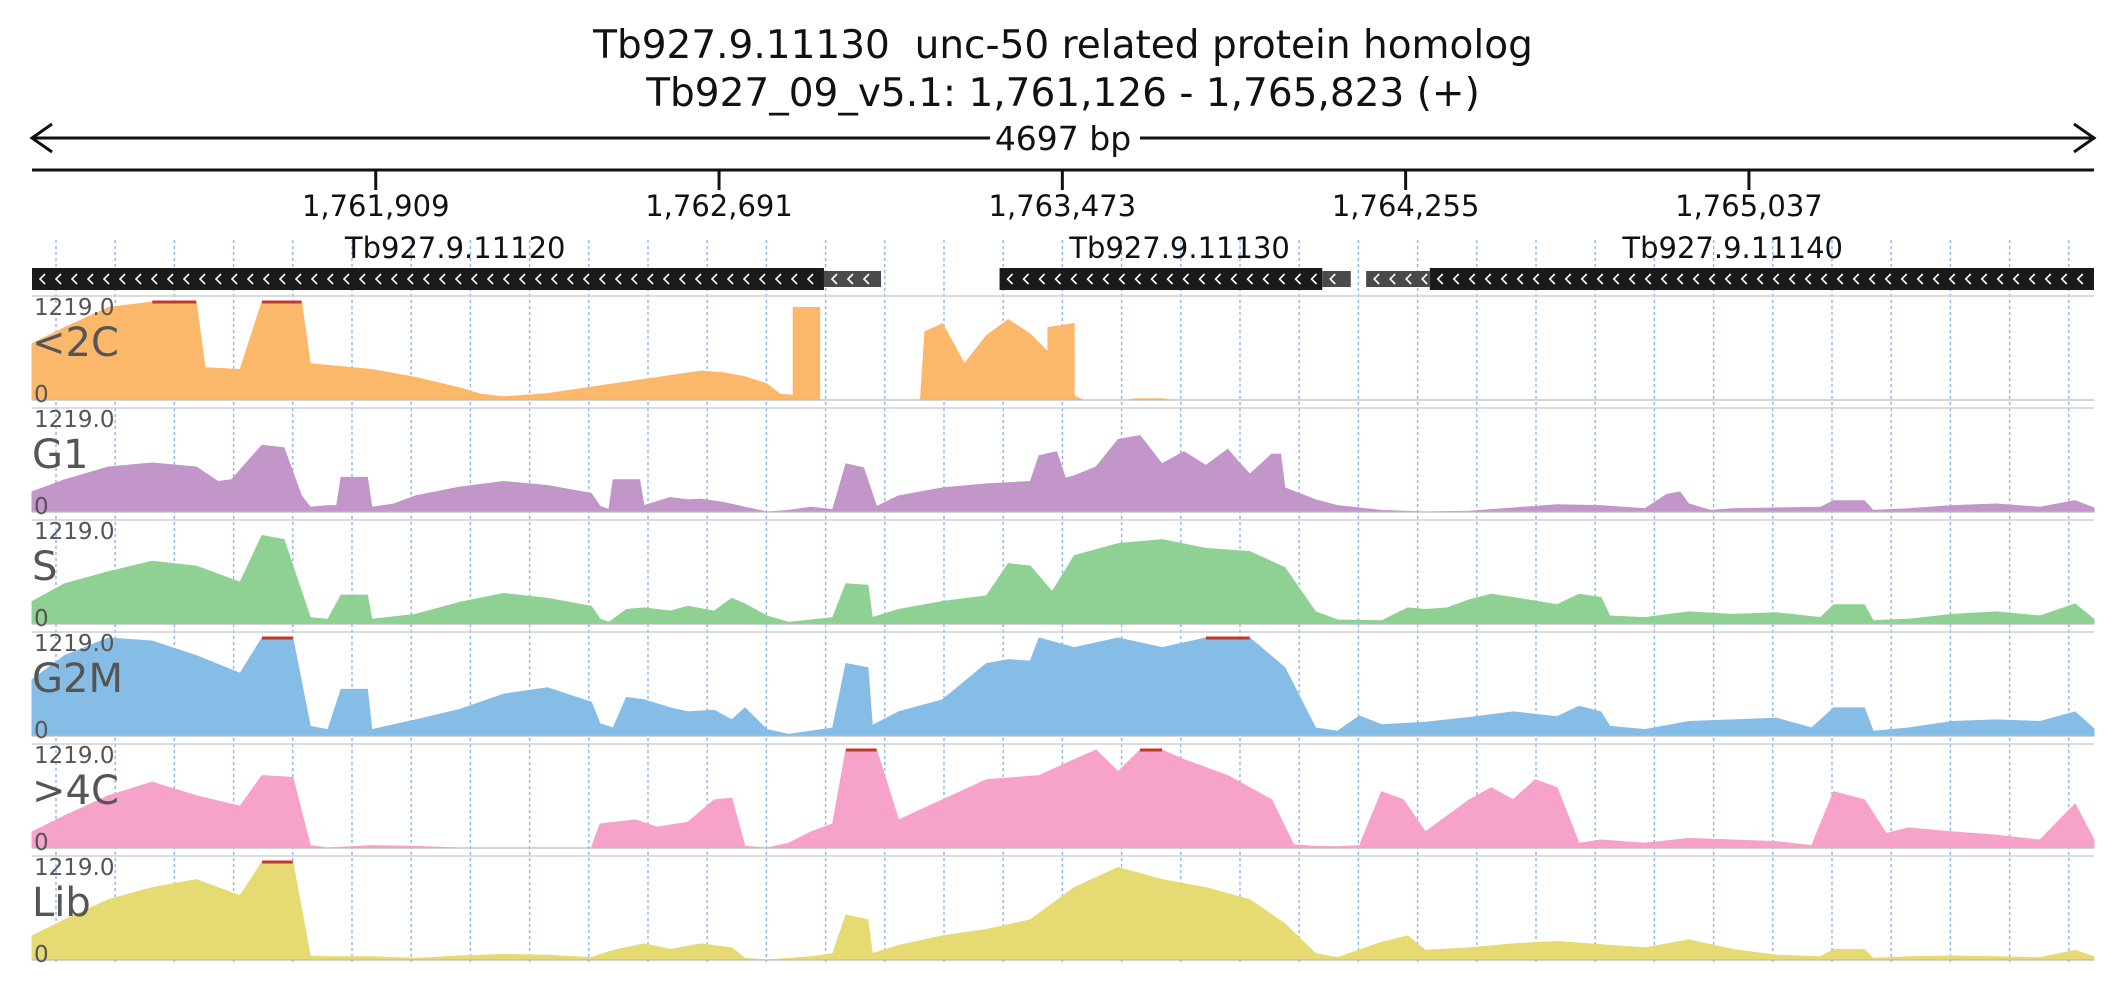 The height and width of the screenshot is (1005, 2126). Describe the element at coordinates (376, 206) in the screenshot. I see `ruler-tick-label: 1,761,909` at that location.